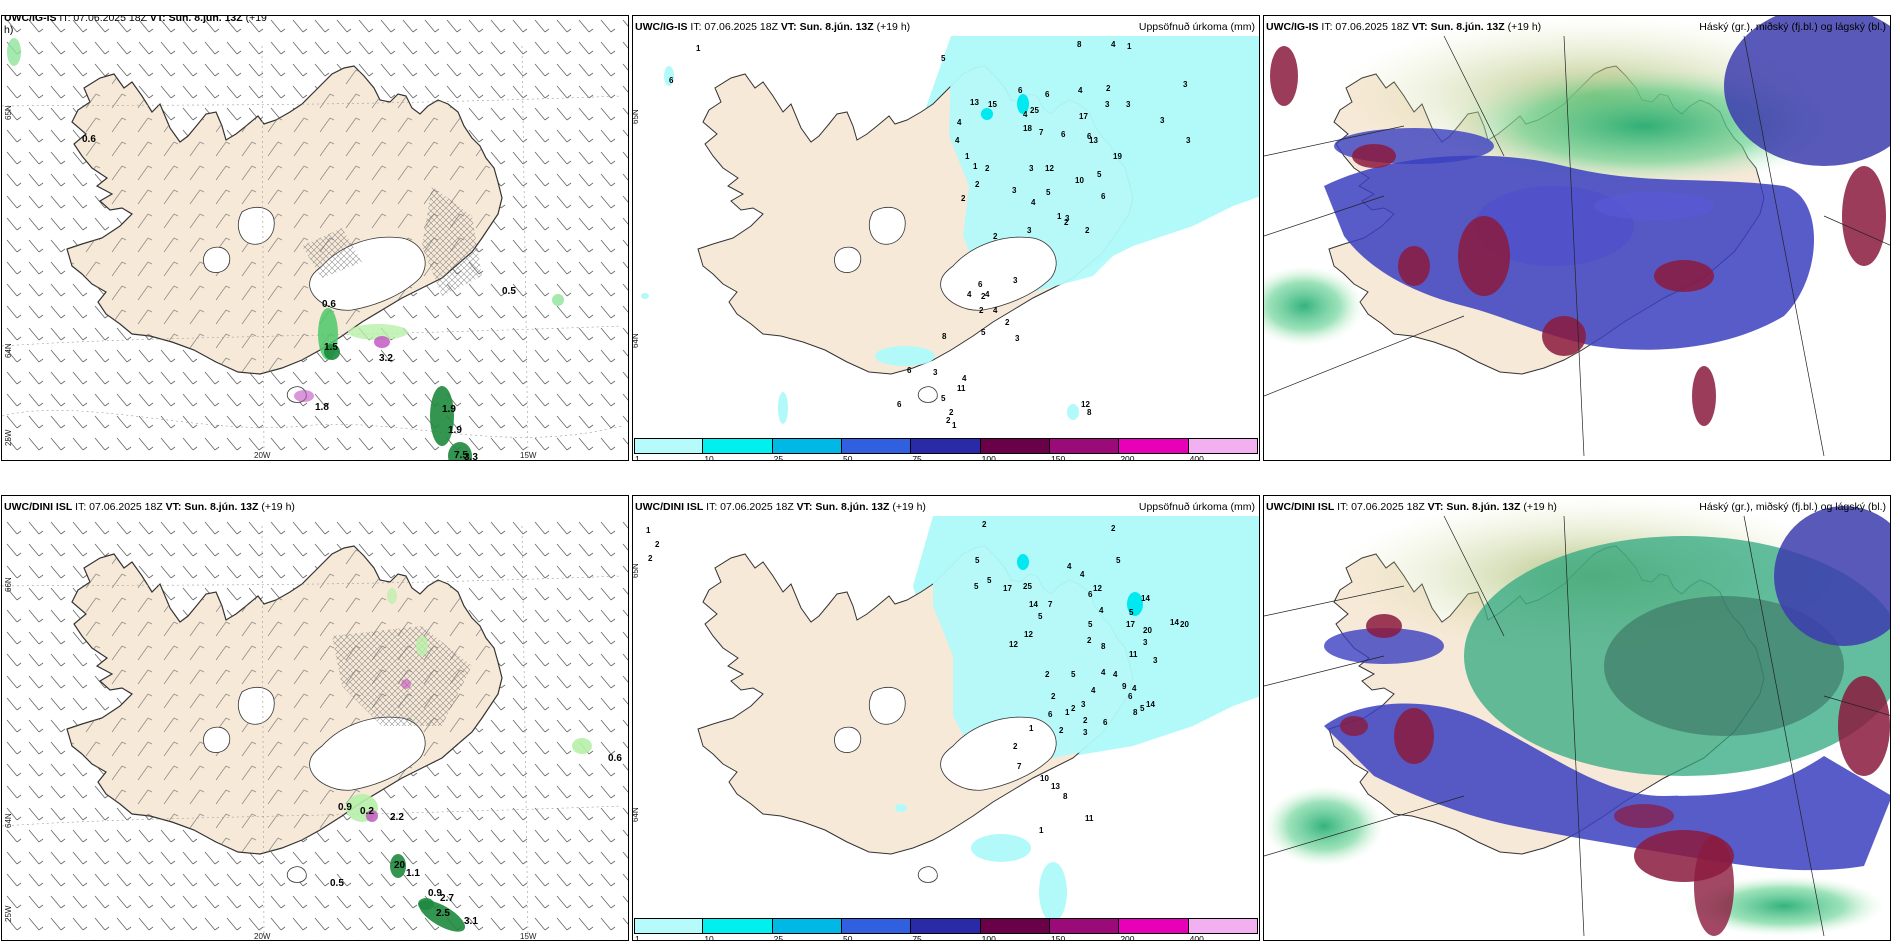 The image size is (1900, 950). I want to click on map-value-label: 19, so click(1117, 156).